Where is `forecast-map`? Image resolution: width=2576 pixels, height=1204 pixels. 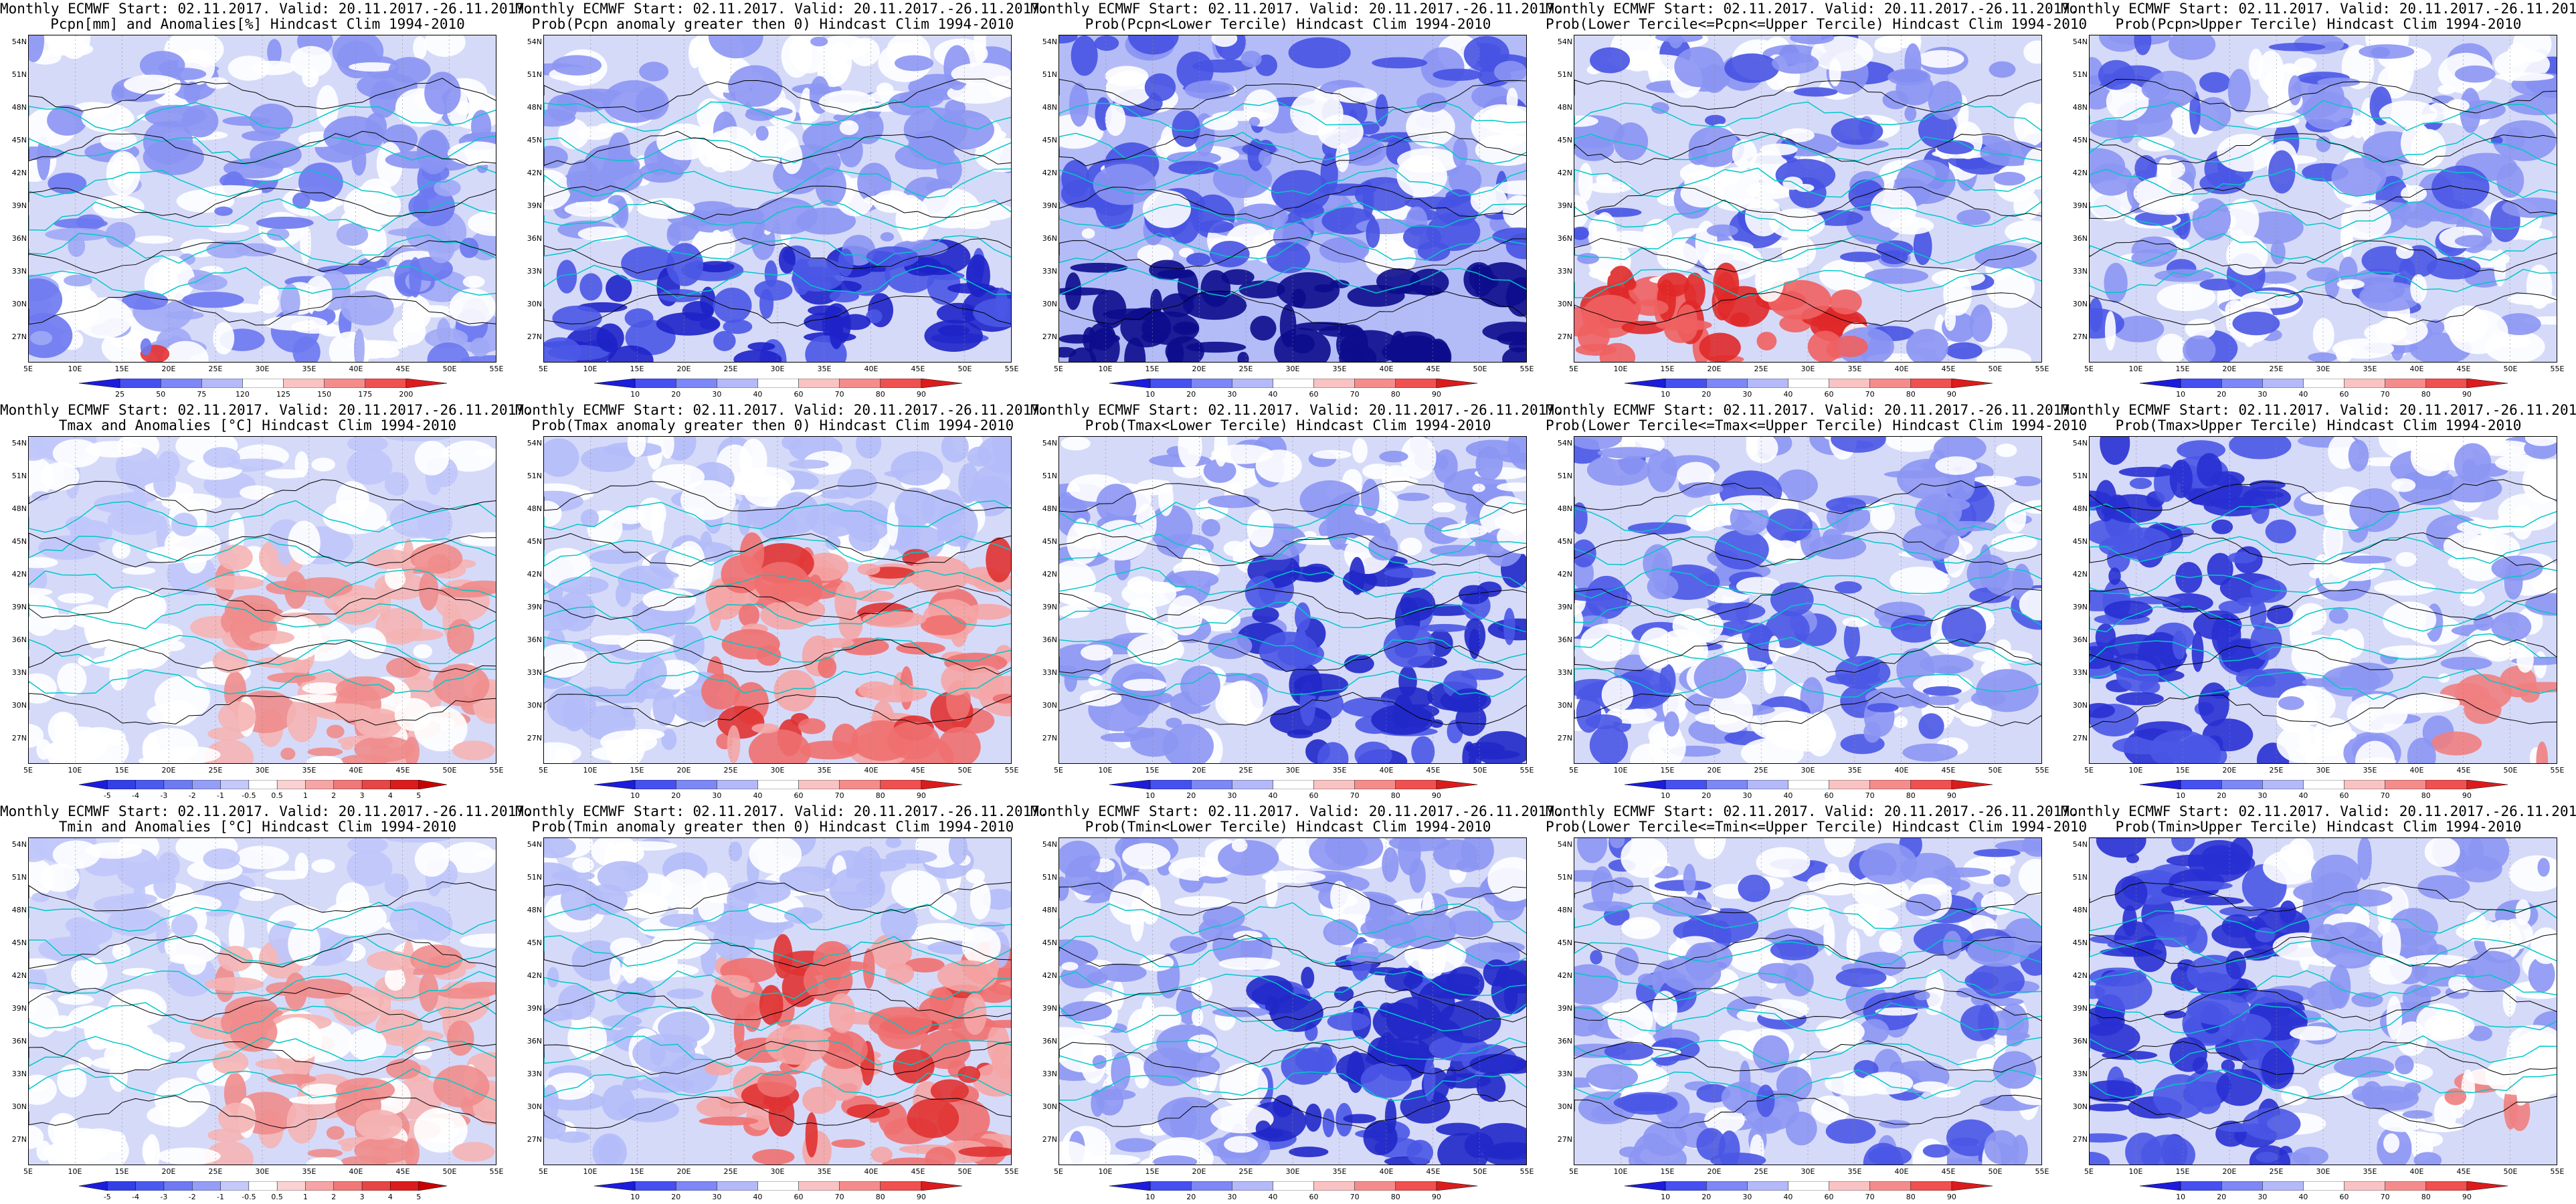
forecast-map is located at coordinates (777, 1001).